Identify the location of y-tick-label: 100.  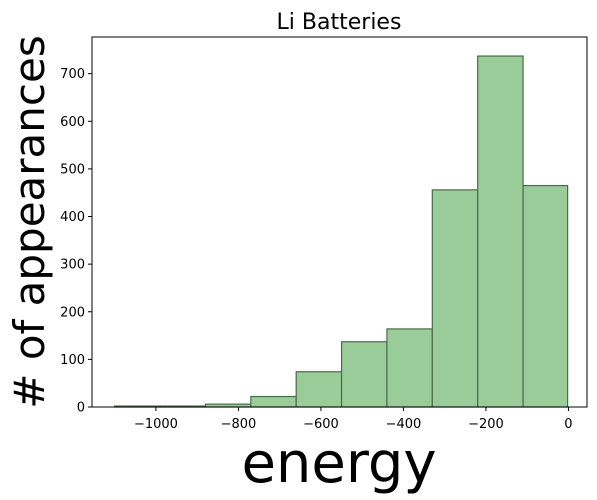
(72, 360).